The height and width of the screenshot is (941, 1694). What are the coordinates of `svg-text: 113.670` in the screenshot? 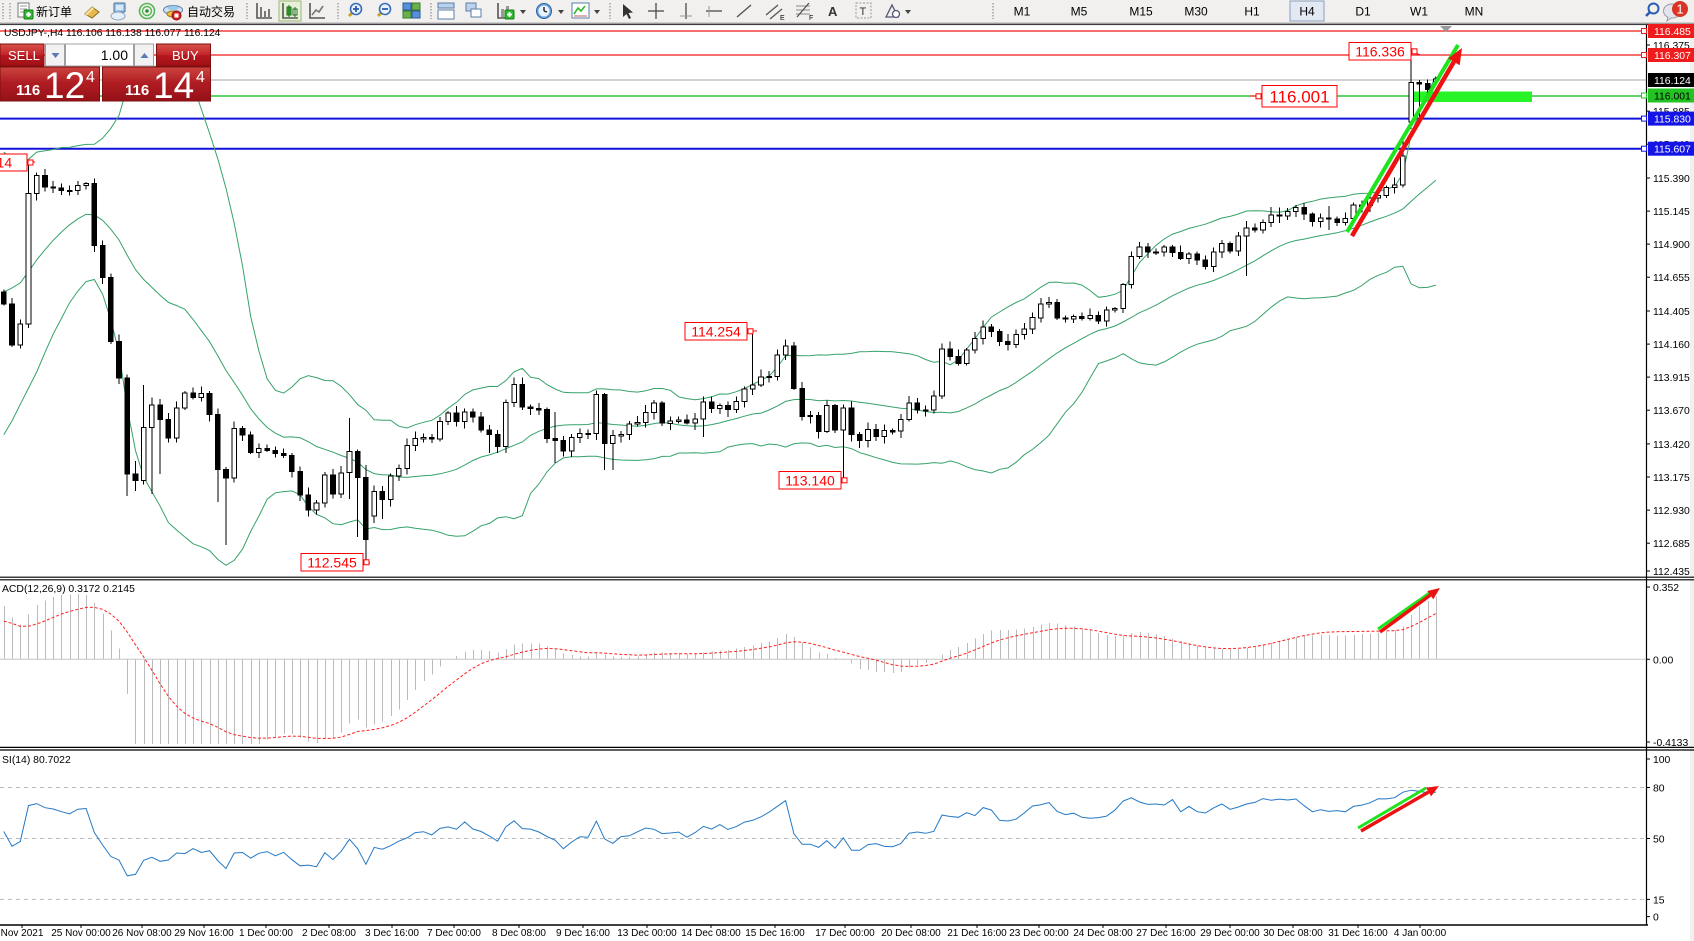 It's located at (1671, 411).